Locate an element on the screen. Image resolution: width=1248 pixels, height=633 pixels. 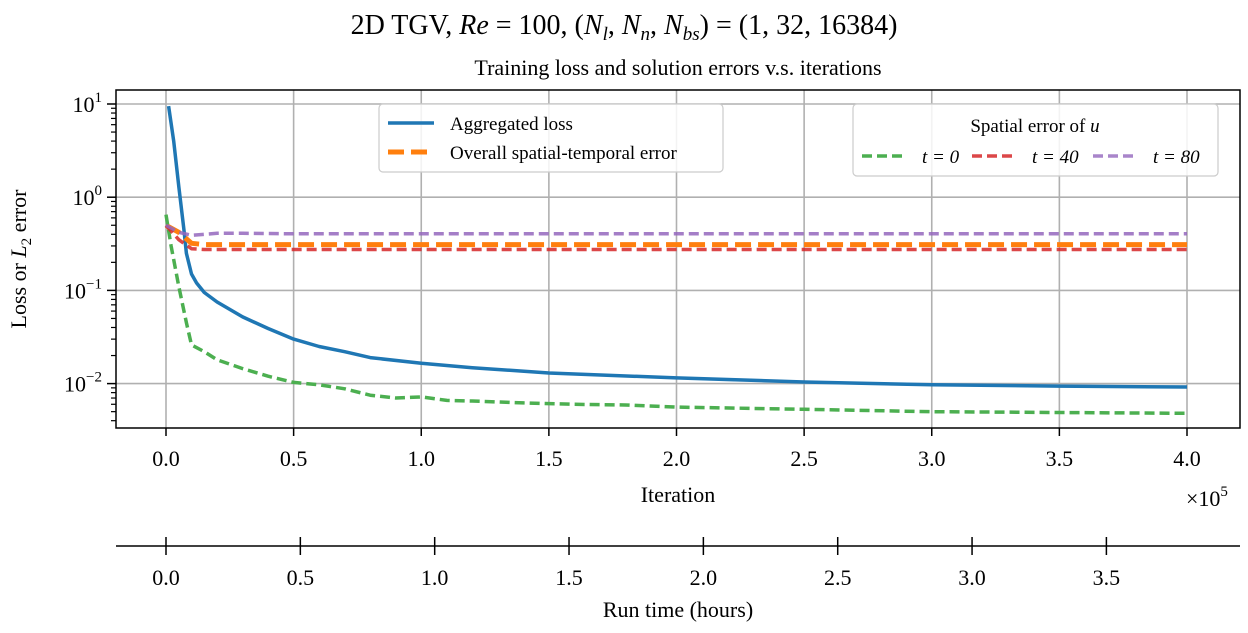
runtime-tick-label: 1.5 is located at coordinates (569, 577).